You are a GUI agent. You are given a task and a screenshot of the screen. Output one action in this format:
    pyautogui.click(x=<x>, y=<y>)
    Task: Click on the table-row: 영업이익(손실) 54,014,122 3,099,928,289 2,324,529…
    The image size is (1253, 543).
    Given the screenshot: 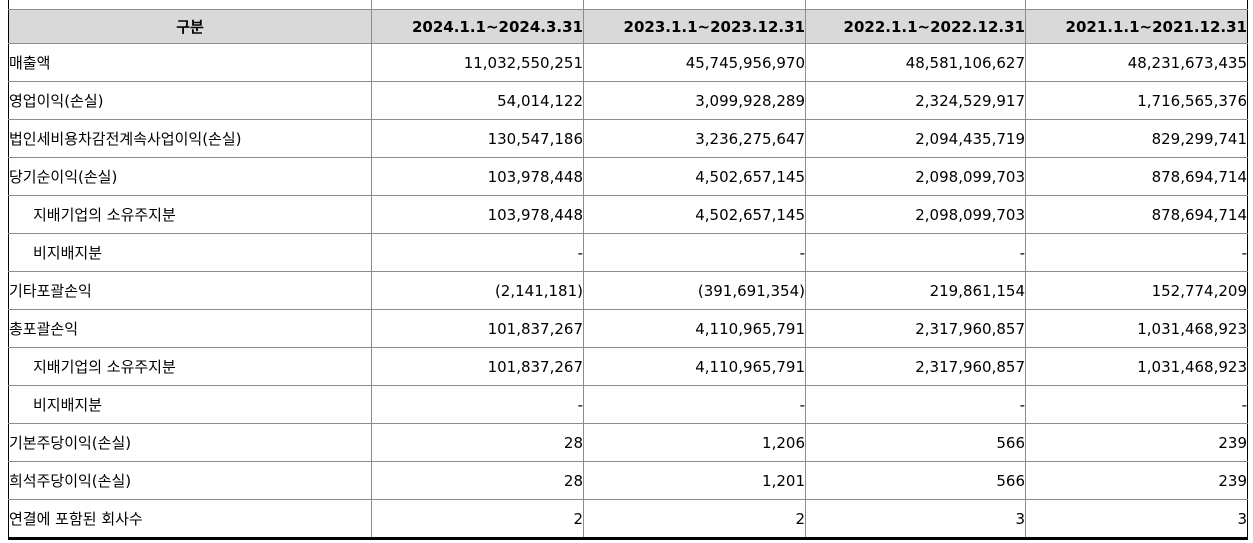 What is the action you would take?
    pyautogui.click(x=628, y=100)
    